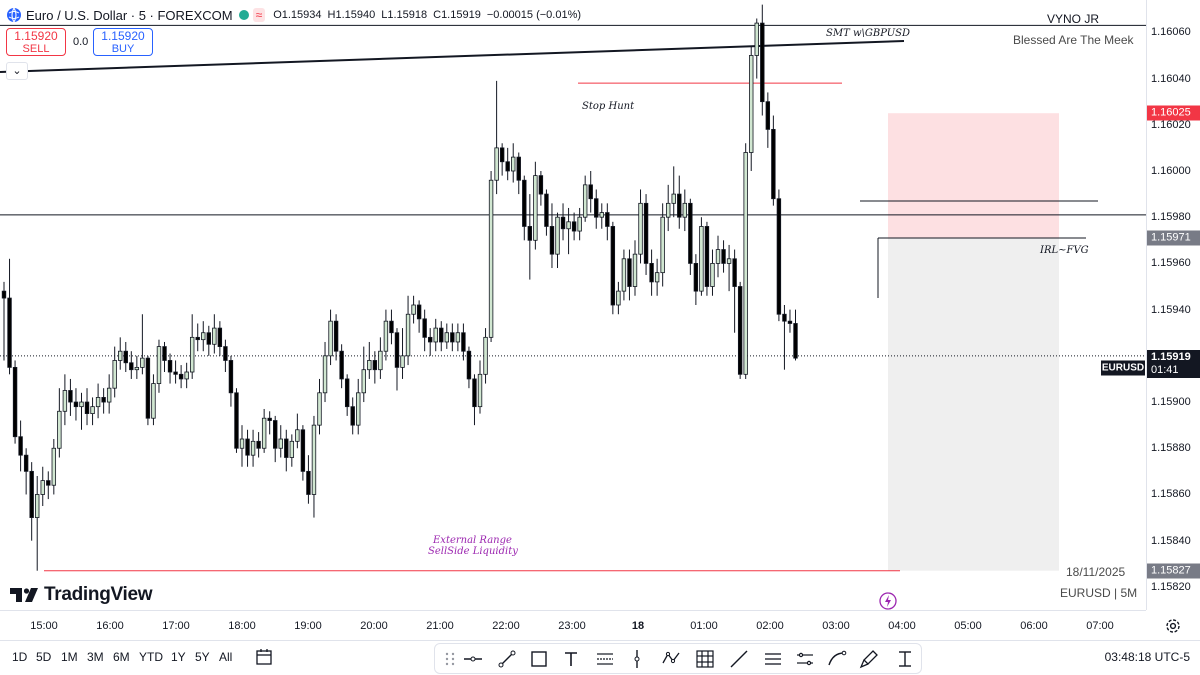  Describe the element at coordinates (264, 657) in the screenshot. I see `calendar-icon` at that location.